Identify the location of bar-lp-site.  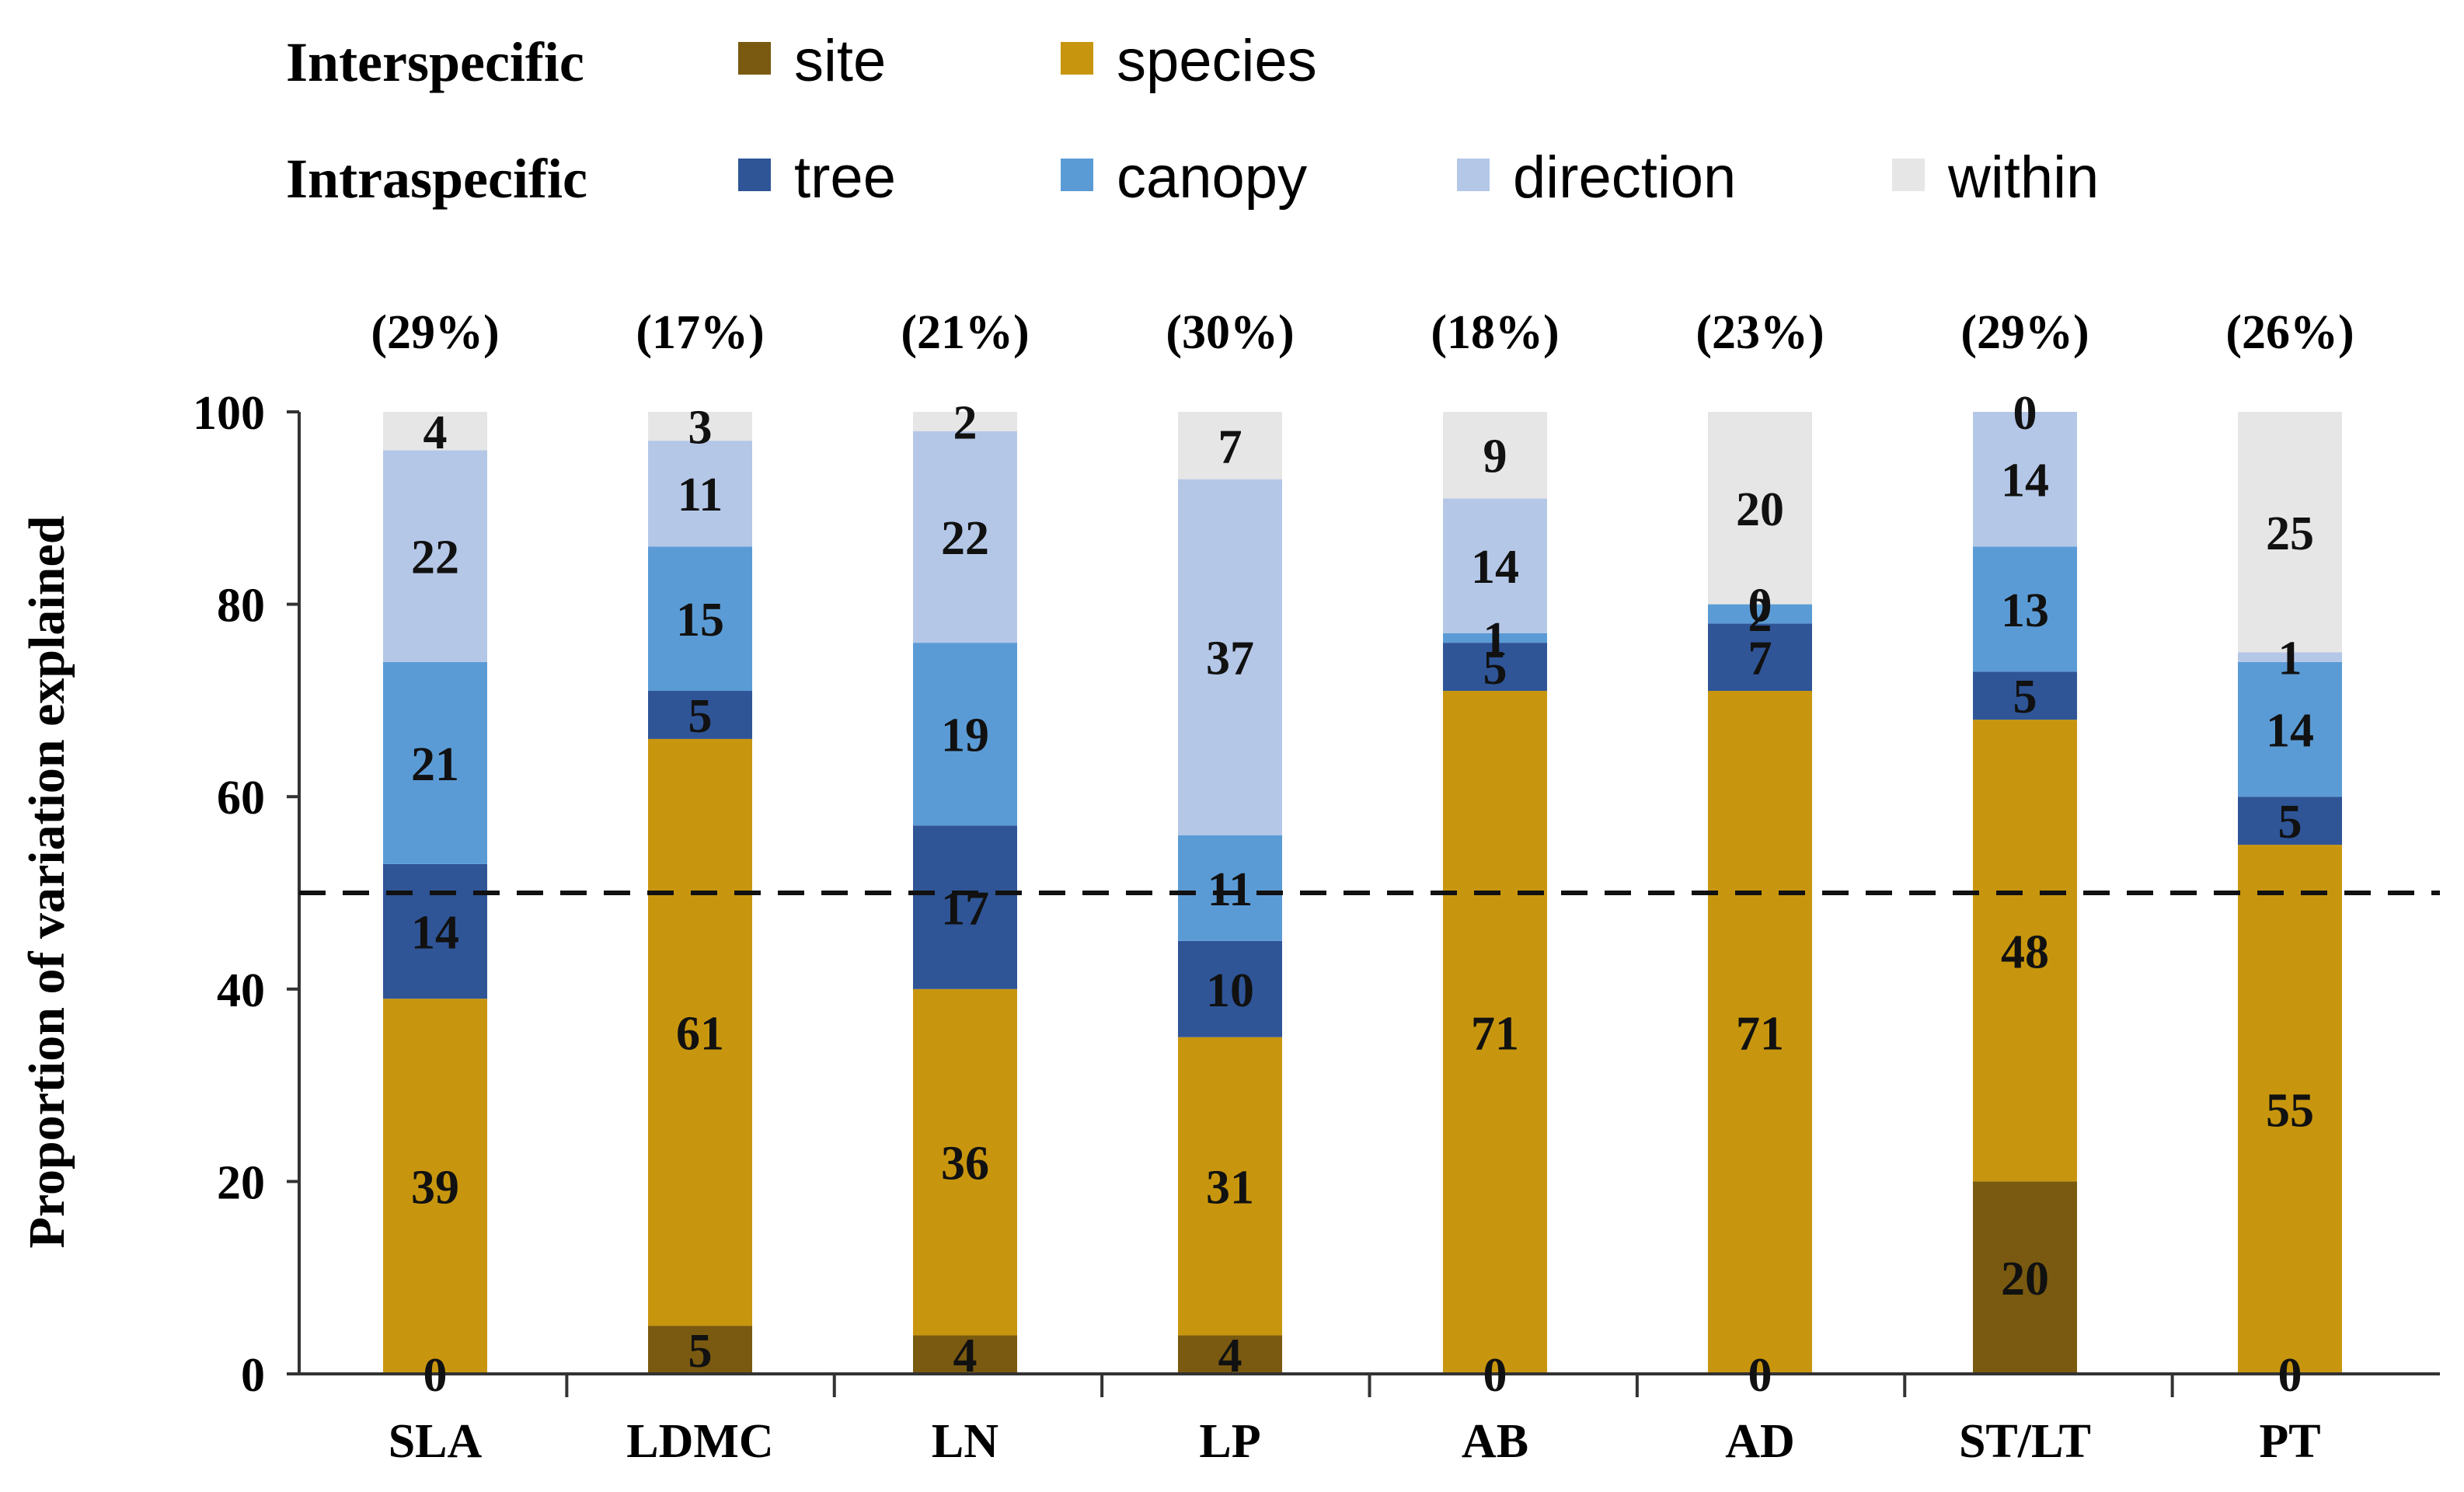
(1230, 1354).